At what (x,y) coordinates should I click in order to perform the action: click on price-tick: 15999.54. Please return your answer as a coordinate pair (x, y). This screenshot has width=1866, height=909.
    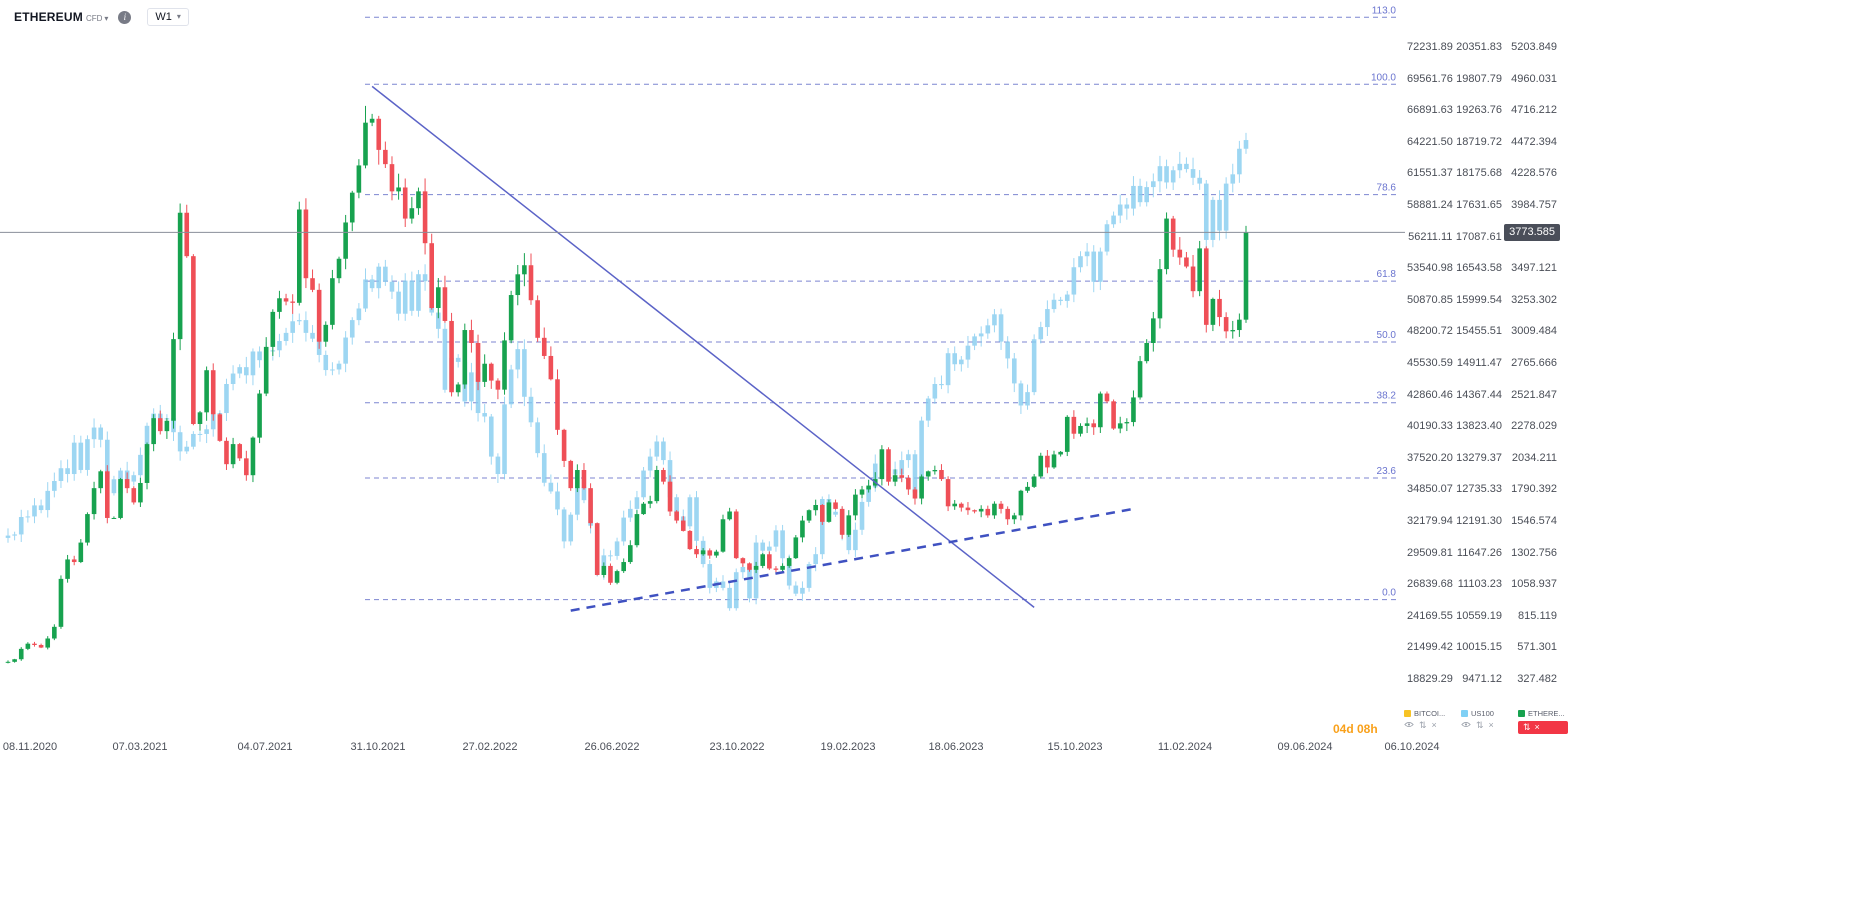
    Looking at the image, I should click on (1479, 299).